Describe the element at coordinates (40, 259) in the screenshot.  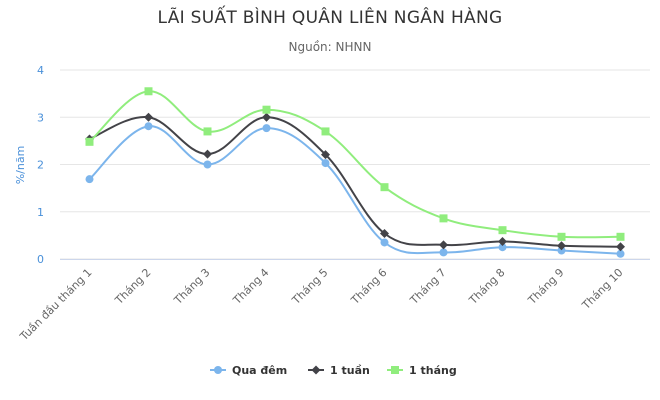
I see `y-tick-label: 0` at that location.